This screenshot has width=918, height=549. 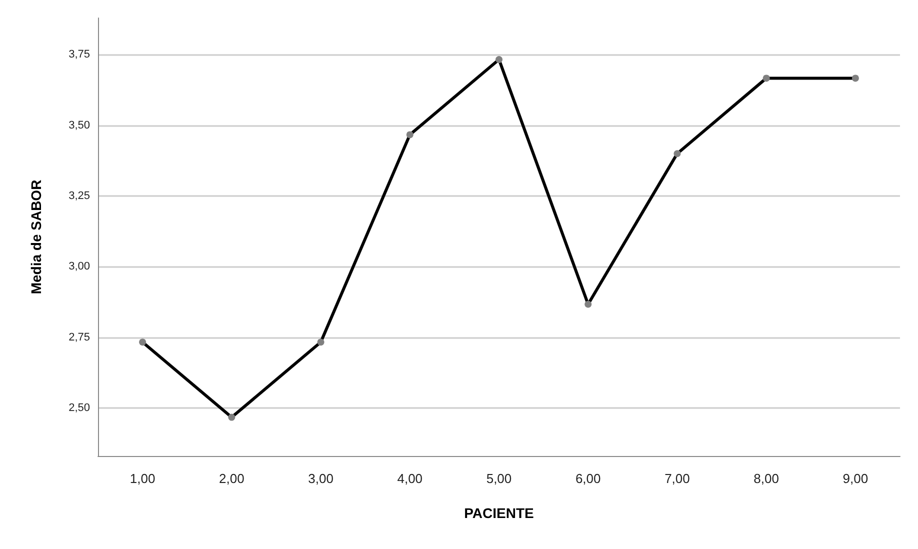 What do you see at coordinates (79, 266) in the screenshot?
I see `y-tick-label: 3,00` at bounding box center [79, 266].